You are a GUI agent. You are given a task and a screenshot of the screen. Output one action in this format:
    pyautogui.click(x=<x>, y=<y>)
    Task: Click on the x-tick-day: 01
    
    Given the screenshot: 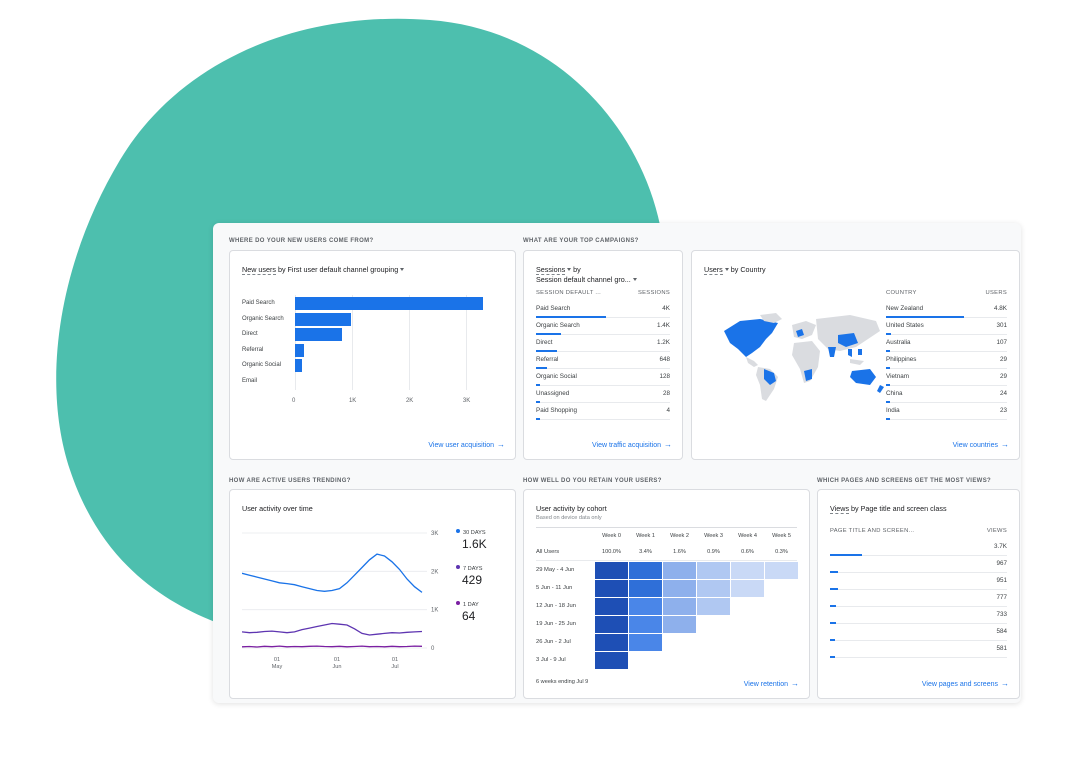 What is the action you would take?
    pyautogui.click(x=277, y=660)
    